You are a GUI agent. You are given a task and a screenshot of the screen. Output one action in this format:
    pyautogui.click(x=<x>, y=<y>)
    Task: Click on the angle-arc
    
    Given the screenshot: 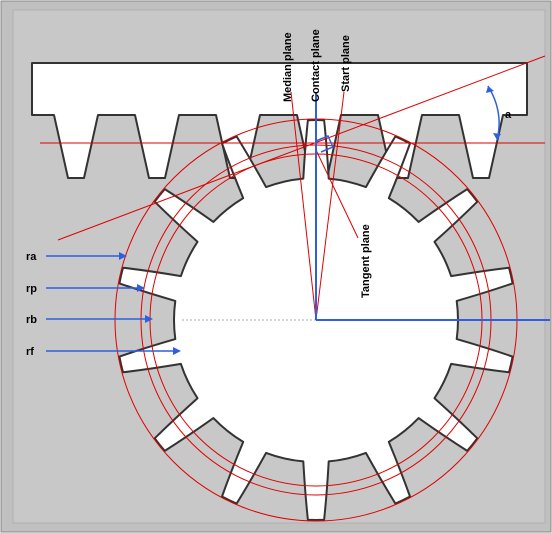 What is the action you would take?
    pyautogui.click(x=493, y=113)
    